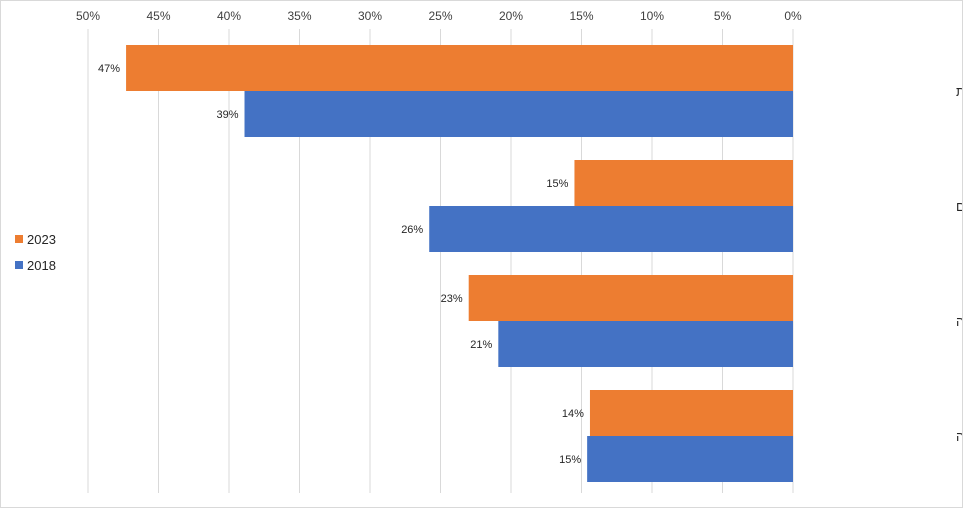  I want to click on x-tick-label: 5%, so click(723, 16).